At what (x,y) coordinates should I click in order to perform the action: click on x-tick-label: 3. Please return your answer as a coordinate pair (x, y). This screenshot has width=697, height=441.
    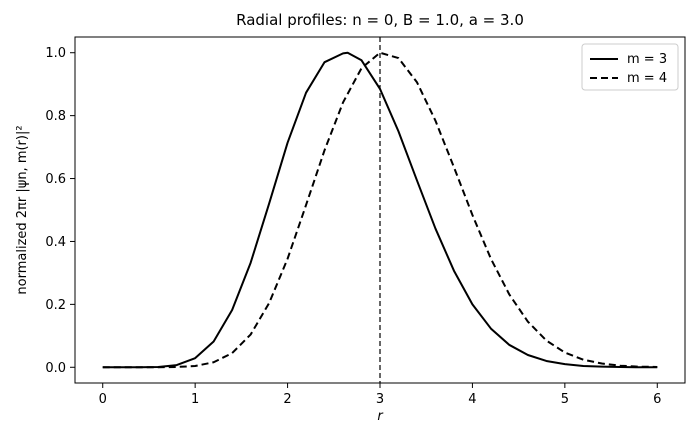
    Looking at the image, I should click on (380, 399).